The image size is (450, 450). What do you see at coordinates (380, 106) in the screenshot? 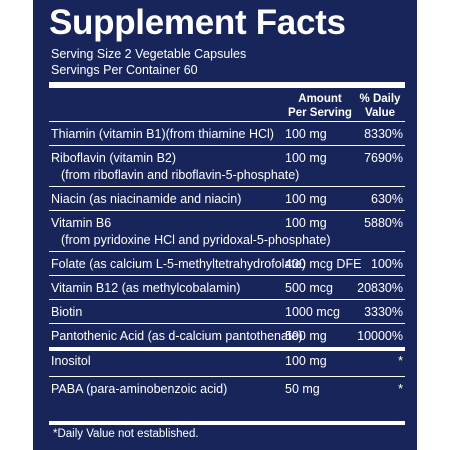
I see `daily-value-header: % Daily Value` at bounding box center [380, 106].